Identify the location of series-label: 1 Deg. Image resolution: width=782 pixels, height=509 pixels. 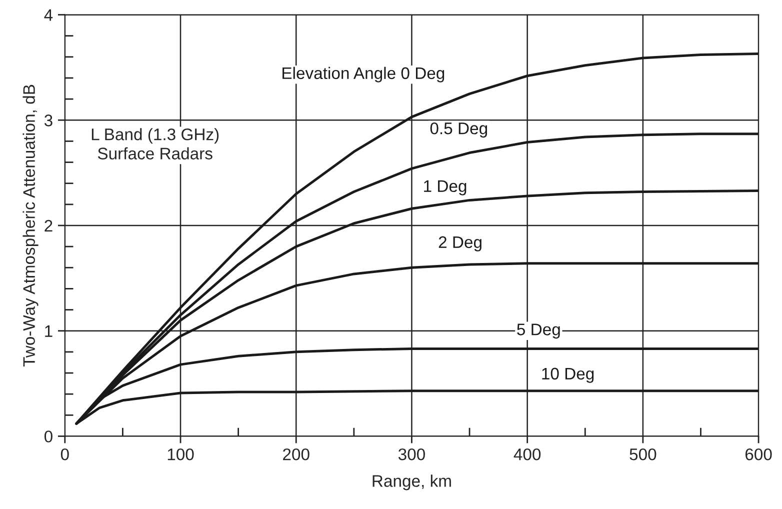
(445, 188).